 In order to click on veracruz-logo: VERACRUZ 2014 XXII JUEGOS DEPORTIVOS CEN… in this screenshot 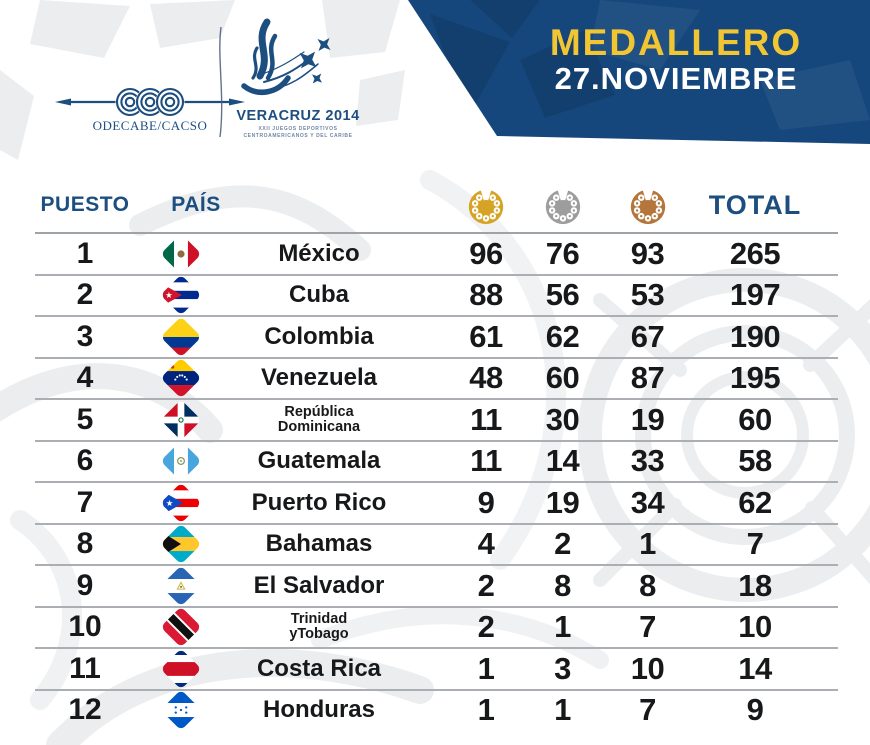, I will do `click(312, 79)`.